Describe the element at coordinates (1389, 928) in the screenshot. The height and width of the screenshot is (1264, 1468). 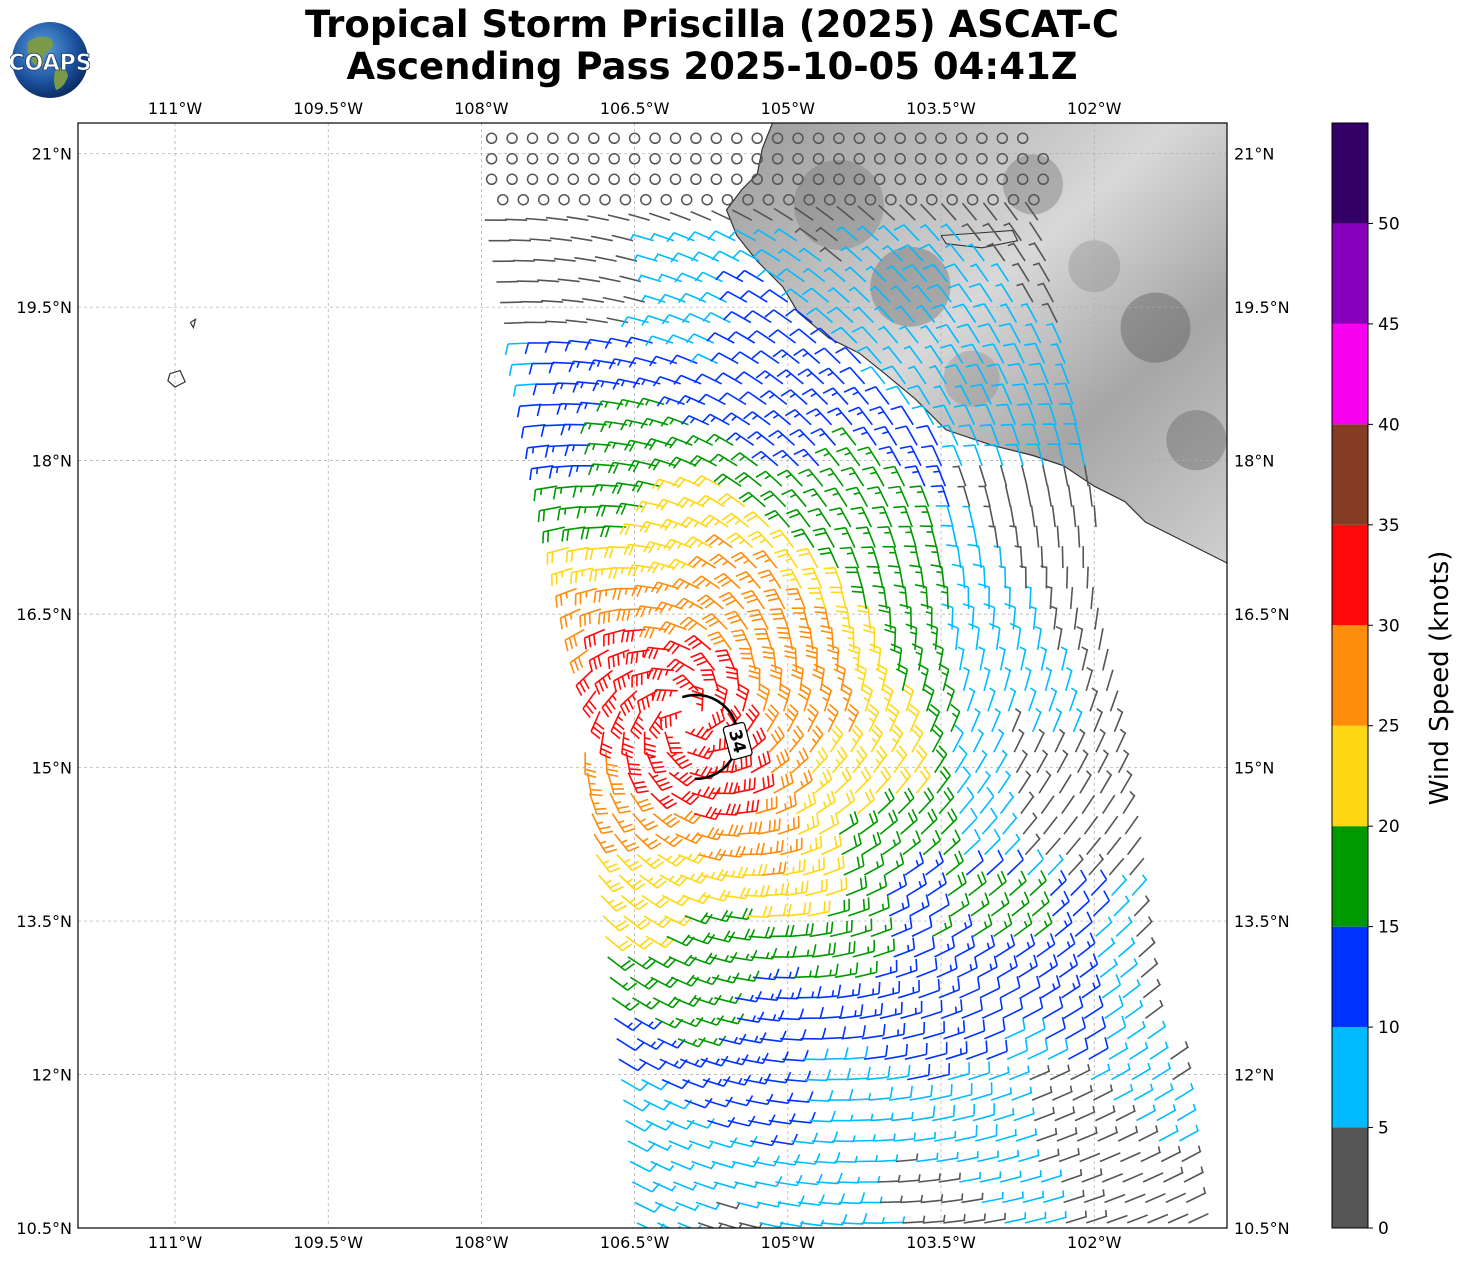
I see `colorbar-tick: 15` at that location.